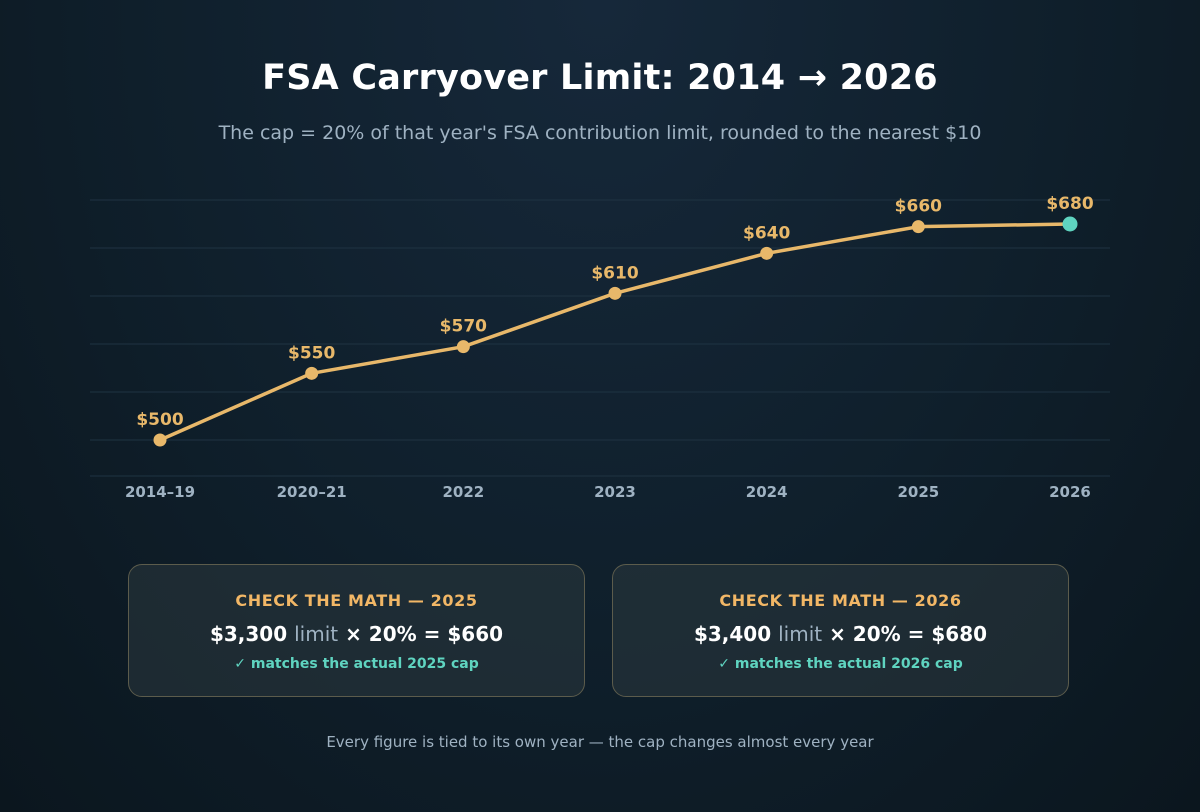 This screenshot has width=1200, height=812. Describe the element at coordinates (767, 492) in the screenshot. I see `x-tick-label: 2024` at that location.